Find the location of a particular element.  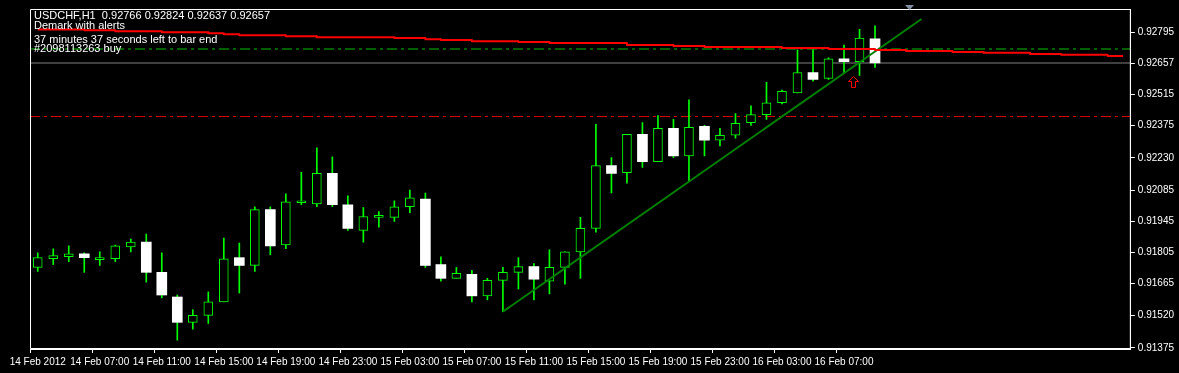

x-tick-label: 16 Feb 07:00 is located at coordinates (844, 361).